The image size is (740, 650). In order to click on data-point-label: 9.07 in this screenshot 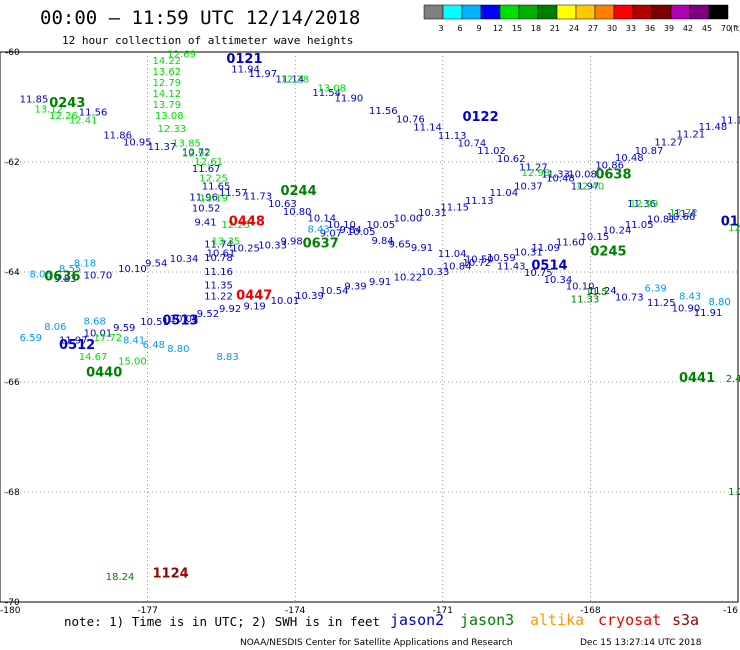, I will do `click(331, 233)`.